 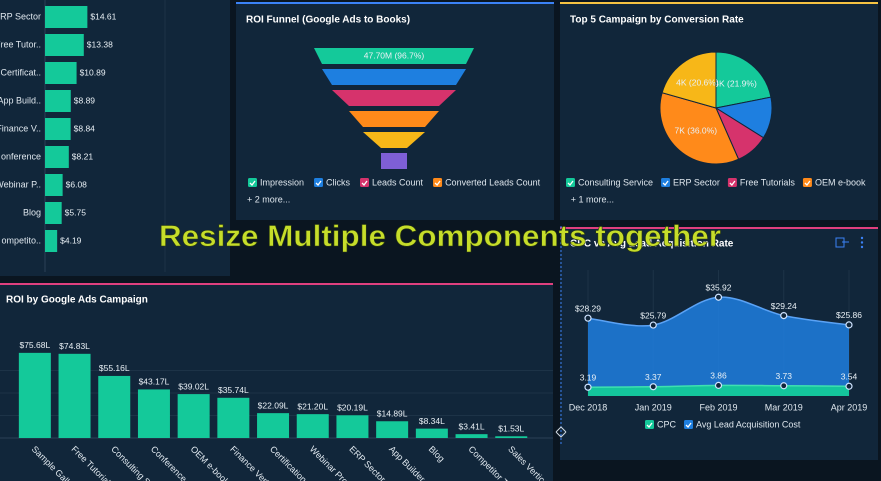 What do you see at coordinates (588, 407) in the screenshot?
I see `x-tick-label: Dec 2018` at bounding box center [588, 407].